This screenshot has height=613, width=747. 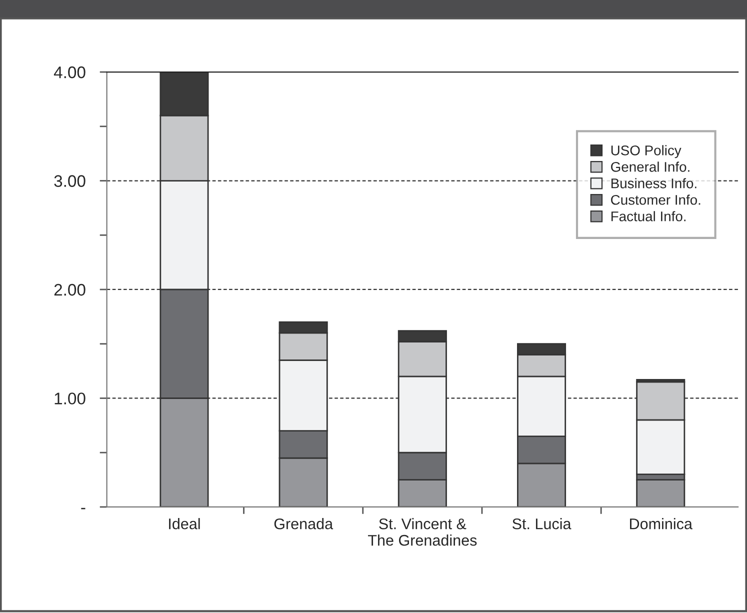 What do you see at coordinates (70, 290) in the screenshot?
I see `y-tick-label: 2.00` at bounding box center [70, 290].